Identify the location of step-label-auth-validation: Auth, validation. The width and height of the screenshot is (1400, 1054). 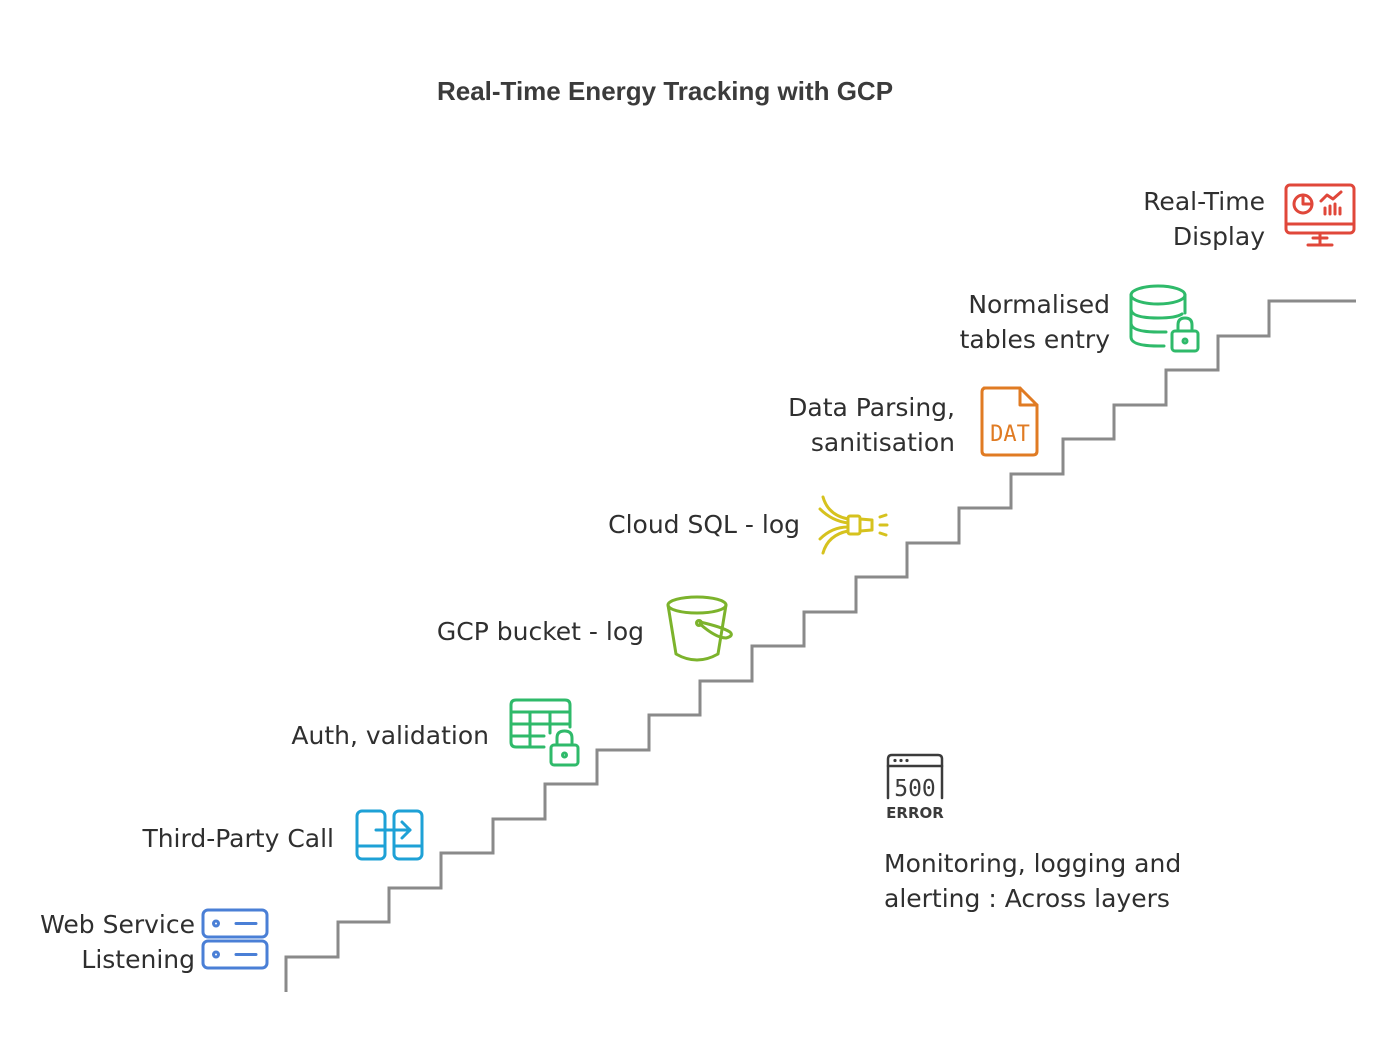
(390, 735).